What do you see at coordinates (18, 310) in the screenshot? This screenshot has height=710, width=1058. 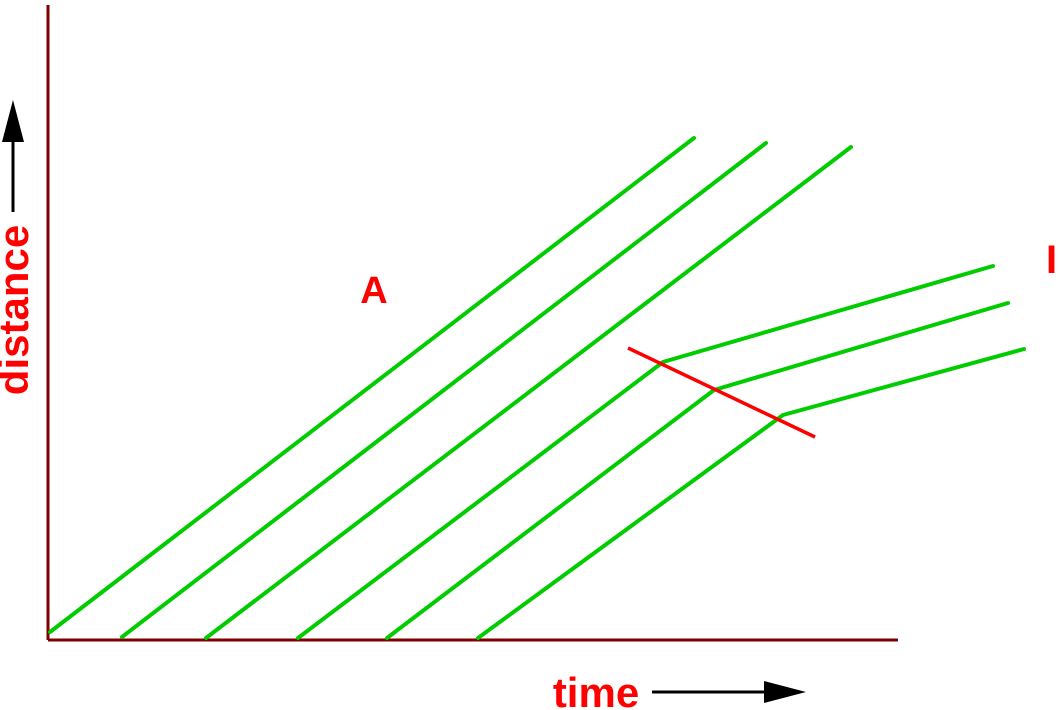 I see `y-axis-label: distance` at bounding box center [18, 310].